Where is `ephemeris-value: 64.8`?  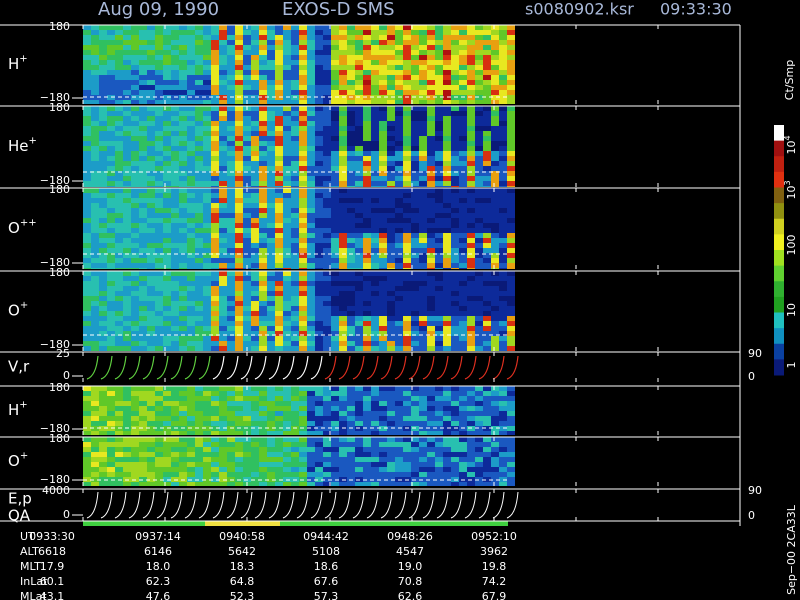 ephemeris-value: 64.8 is located at coordinates (242, 581).